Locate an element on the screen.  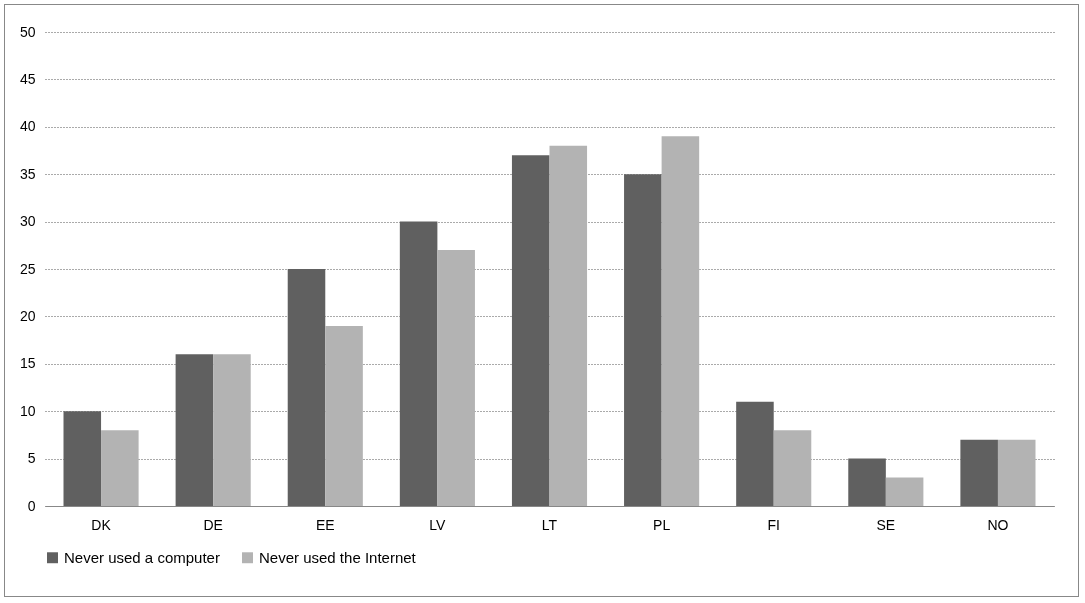
y-tick-label: 50 is located at coordinates (27, 31).